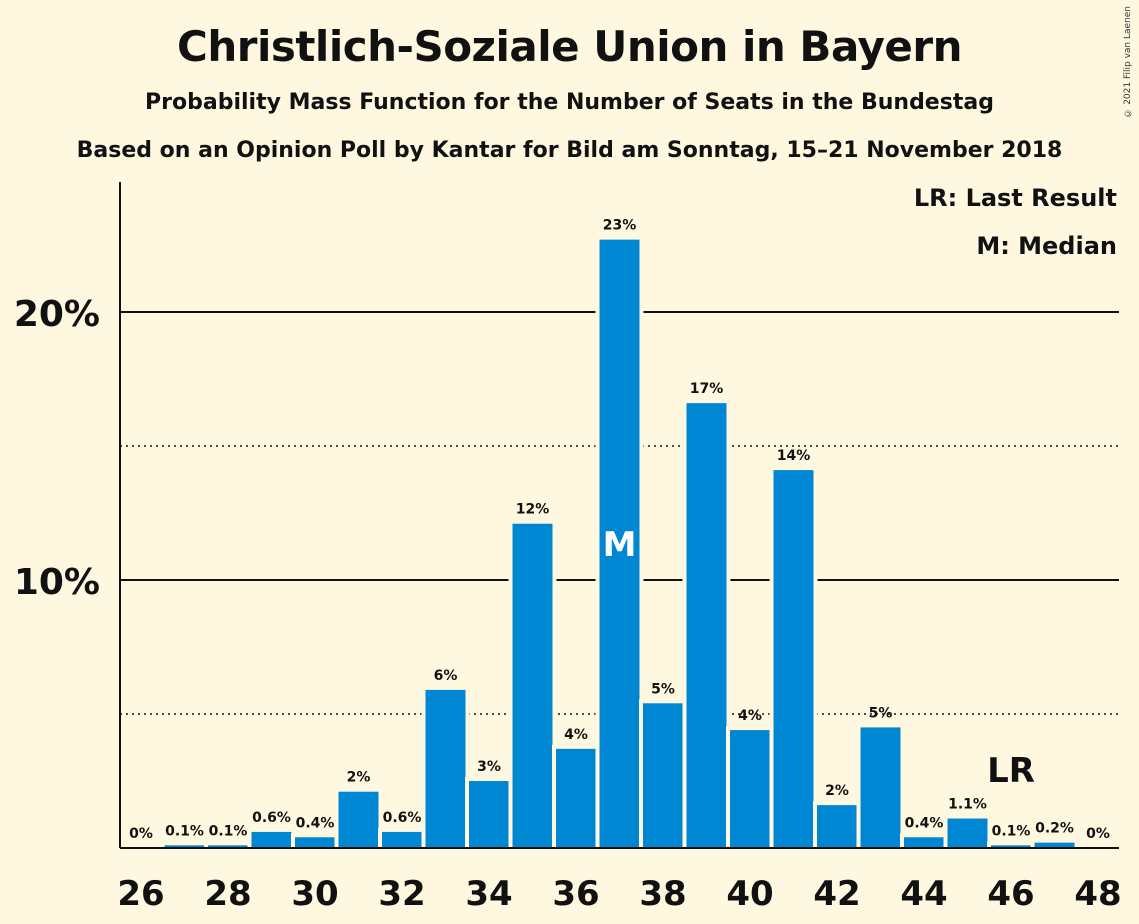 The width and height of the screenshot is (1139, 924). What do you see at coordinates (923, 894) in the screenshot?
I see `x-tick-label: 44` at bounding box center [923, 894].